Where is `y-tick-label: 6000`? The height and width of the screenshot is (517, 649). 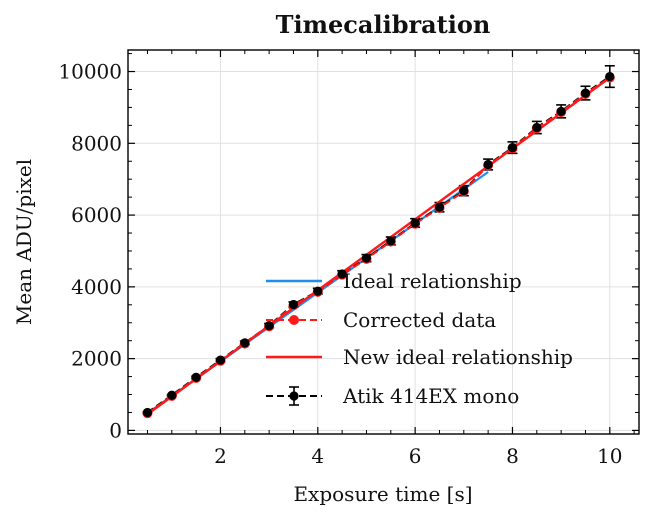 y-tick-label: 6000 is located at coordinates (96, 215).